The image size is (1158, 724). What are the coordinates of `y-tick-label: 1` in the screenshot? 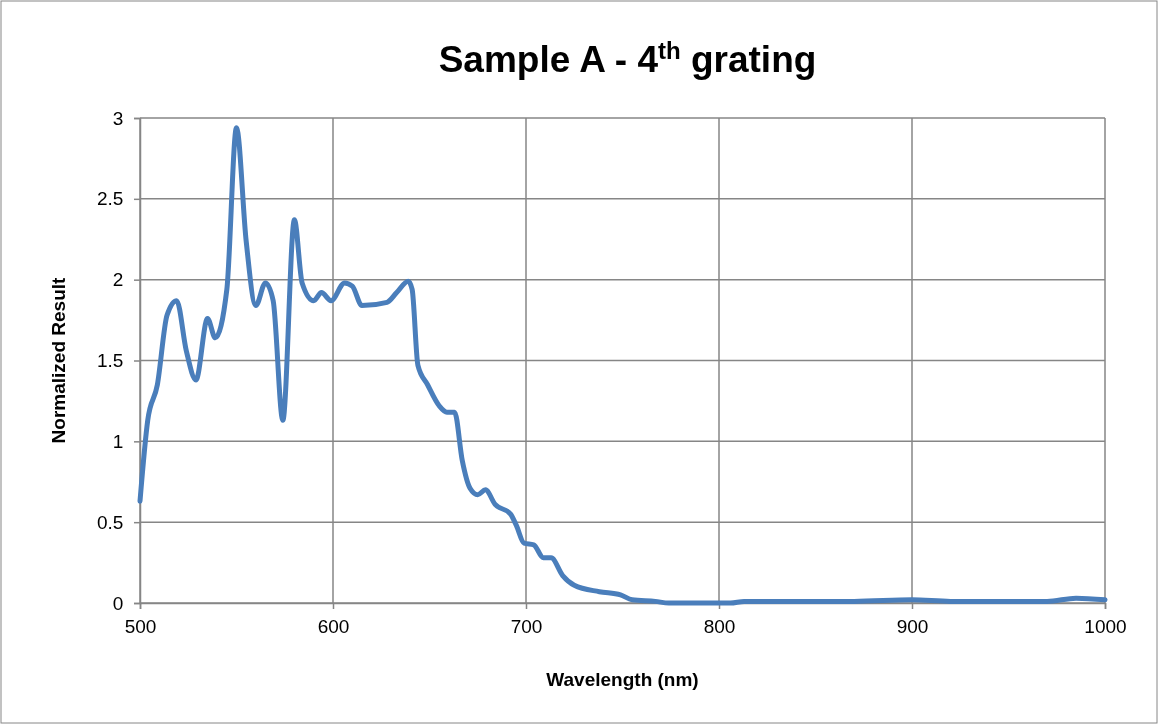 It's located at (118, 441).